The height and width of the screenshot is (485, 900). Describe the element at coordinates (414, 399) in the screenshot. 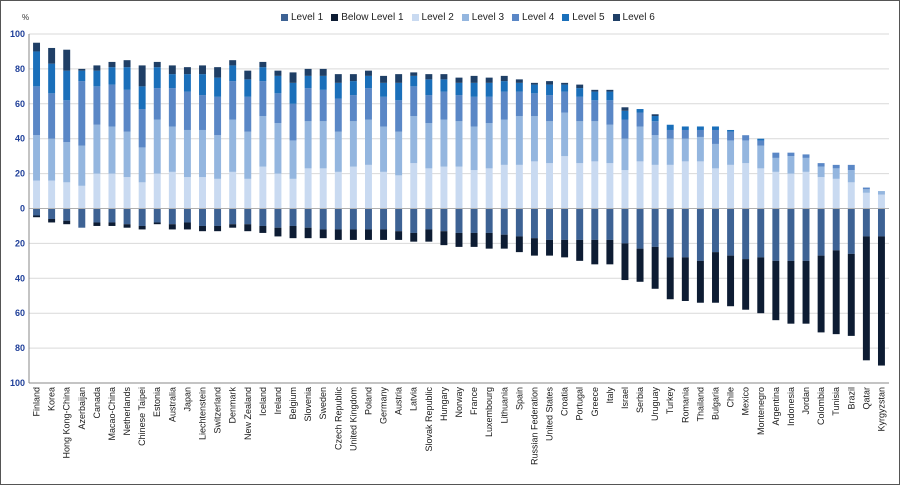

I see `x-tick-label: Latvia` at that location.